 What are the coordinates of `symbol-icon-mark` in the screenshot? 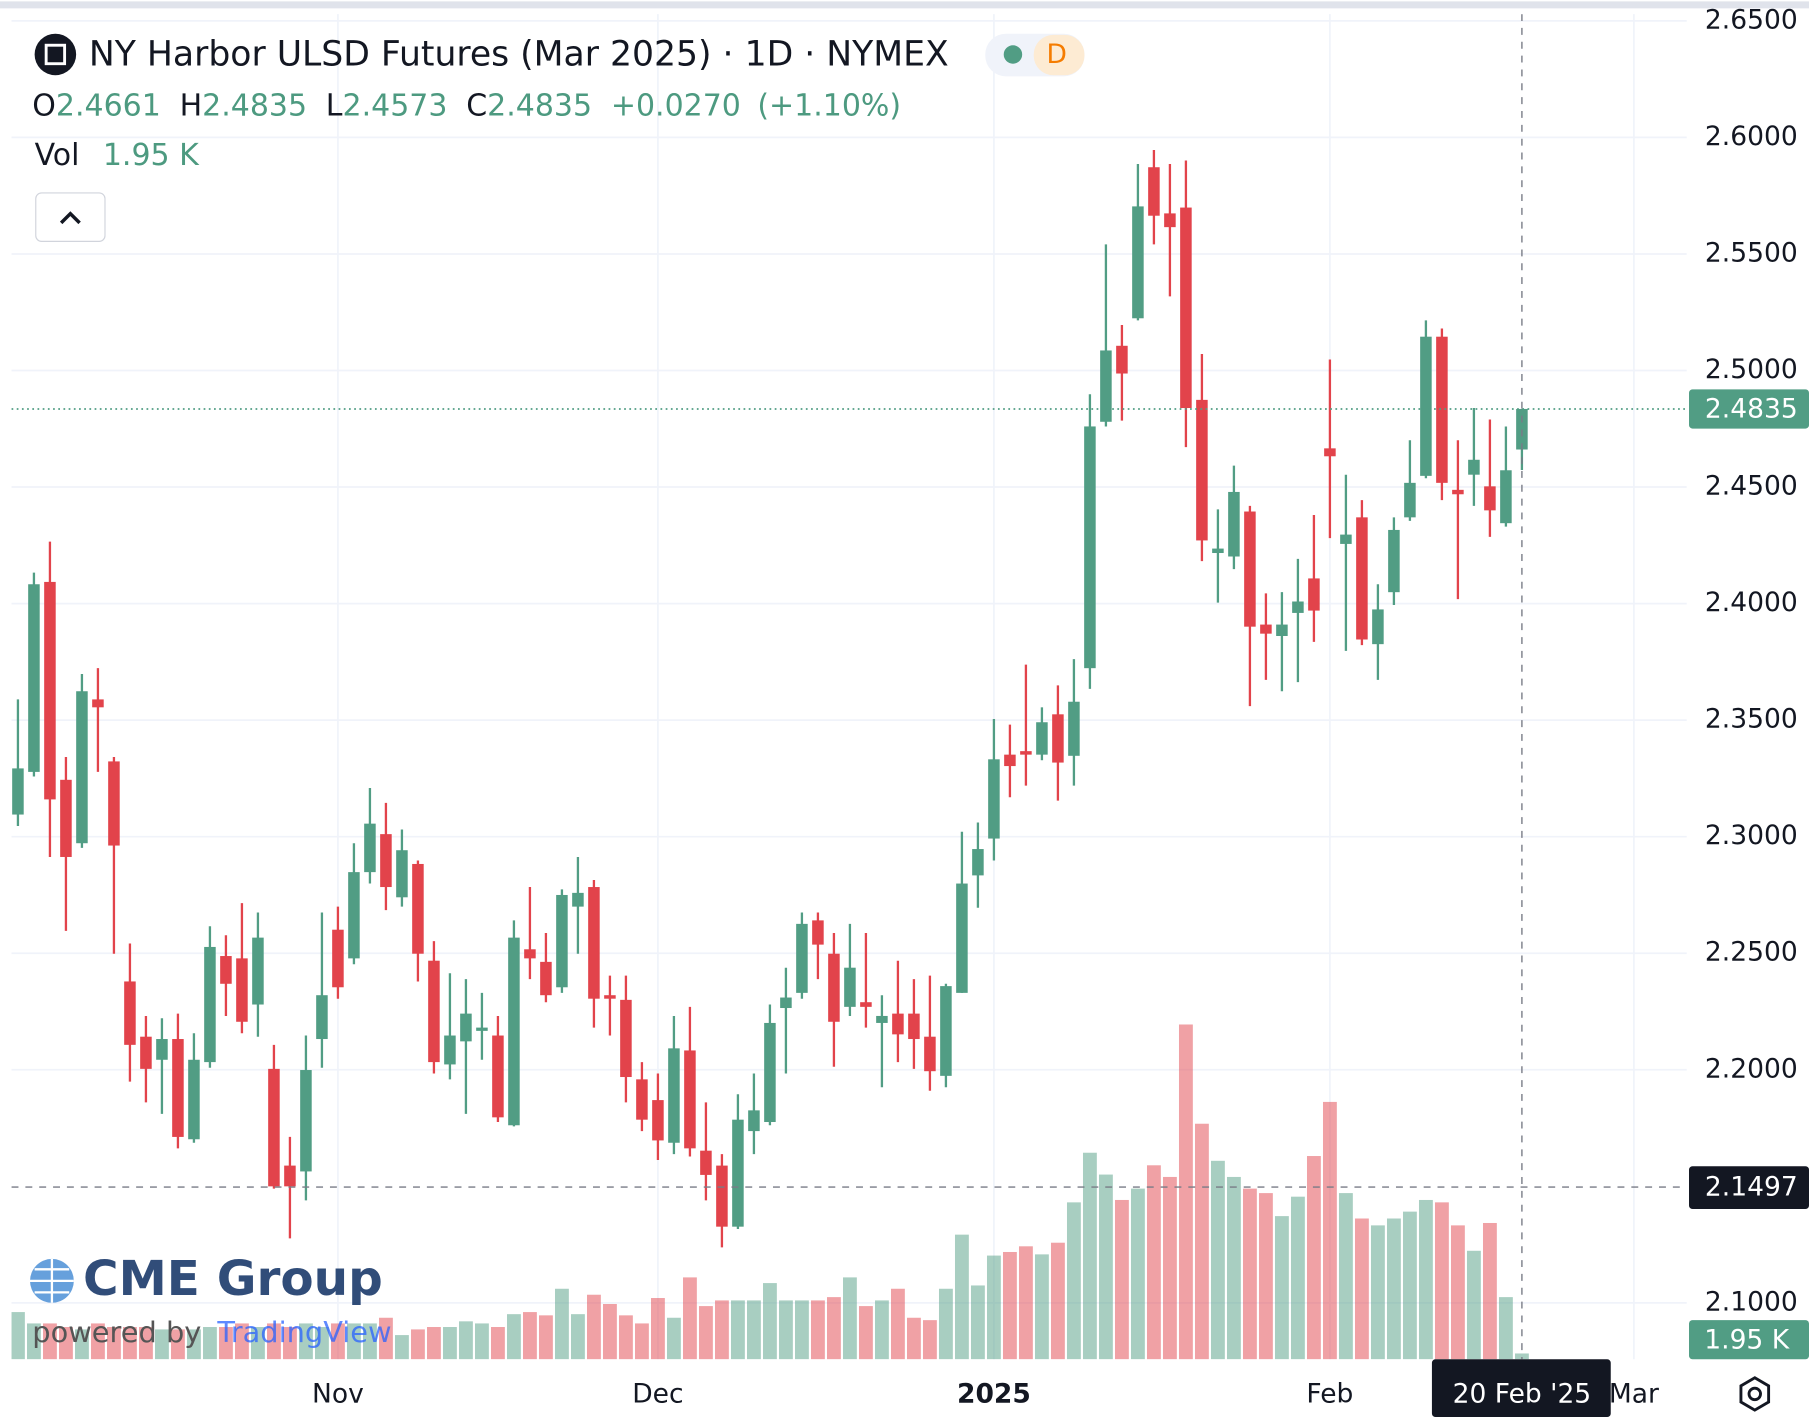 It's located at (55, 54).